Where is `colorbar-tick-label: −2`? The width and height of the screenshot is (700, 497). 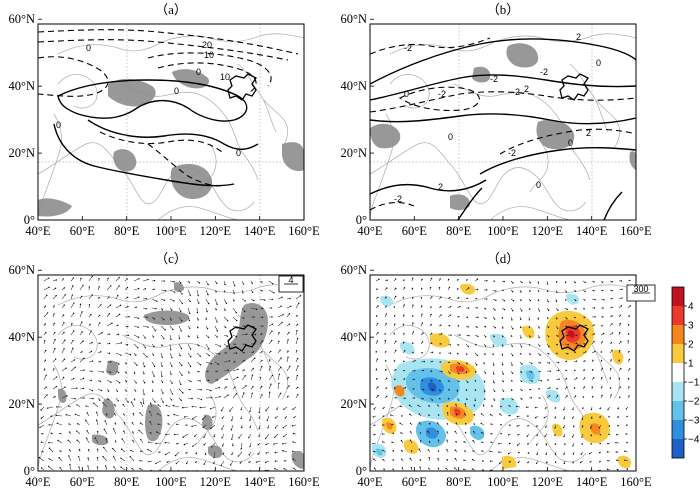
colorbar-tick-label: −2 is located at coordinates (694, 402).